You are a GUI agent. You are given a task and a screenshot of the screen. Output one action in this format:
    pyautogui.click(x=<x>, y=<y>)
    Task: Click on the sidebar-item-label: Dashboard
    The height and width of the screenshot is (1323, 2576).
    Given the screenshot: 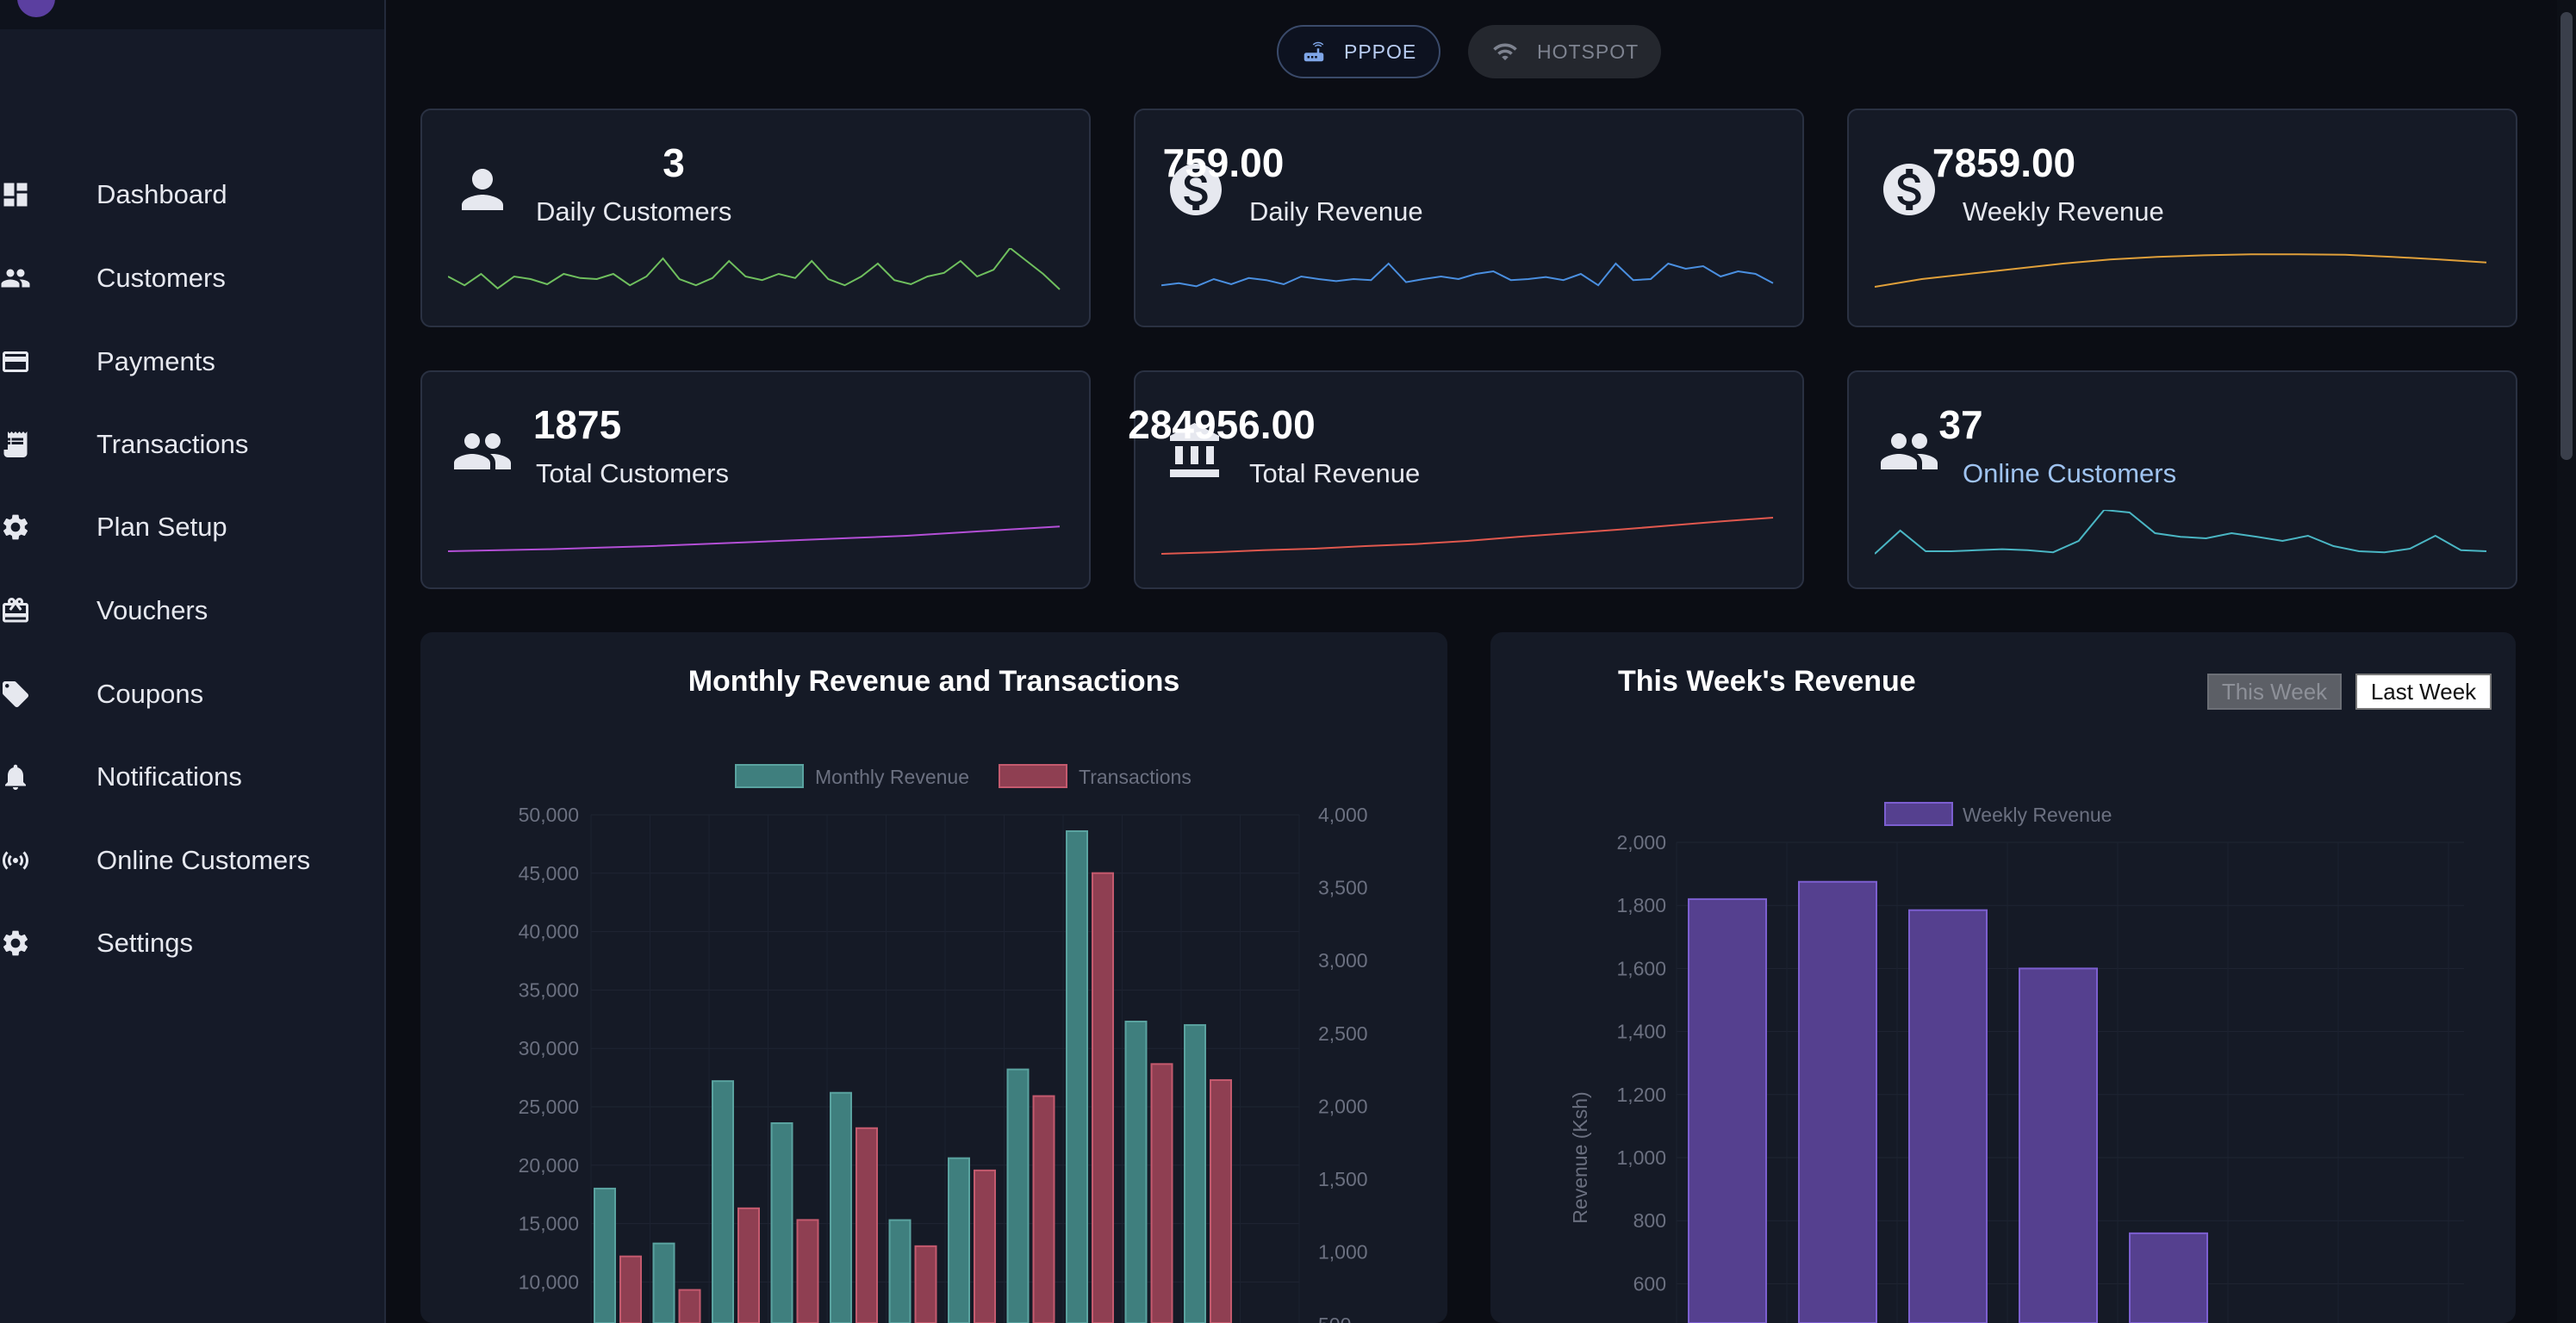 What is the action you would take?
    pyautogui.click(x=162, y=194)
    